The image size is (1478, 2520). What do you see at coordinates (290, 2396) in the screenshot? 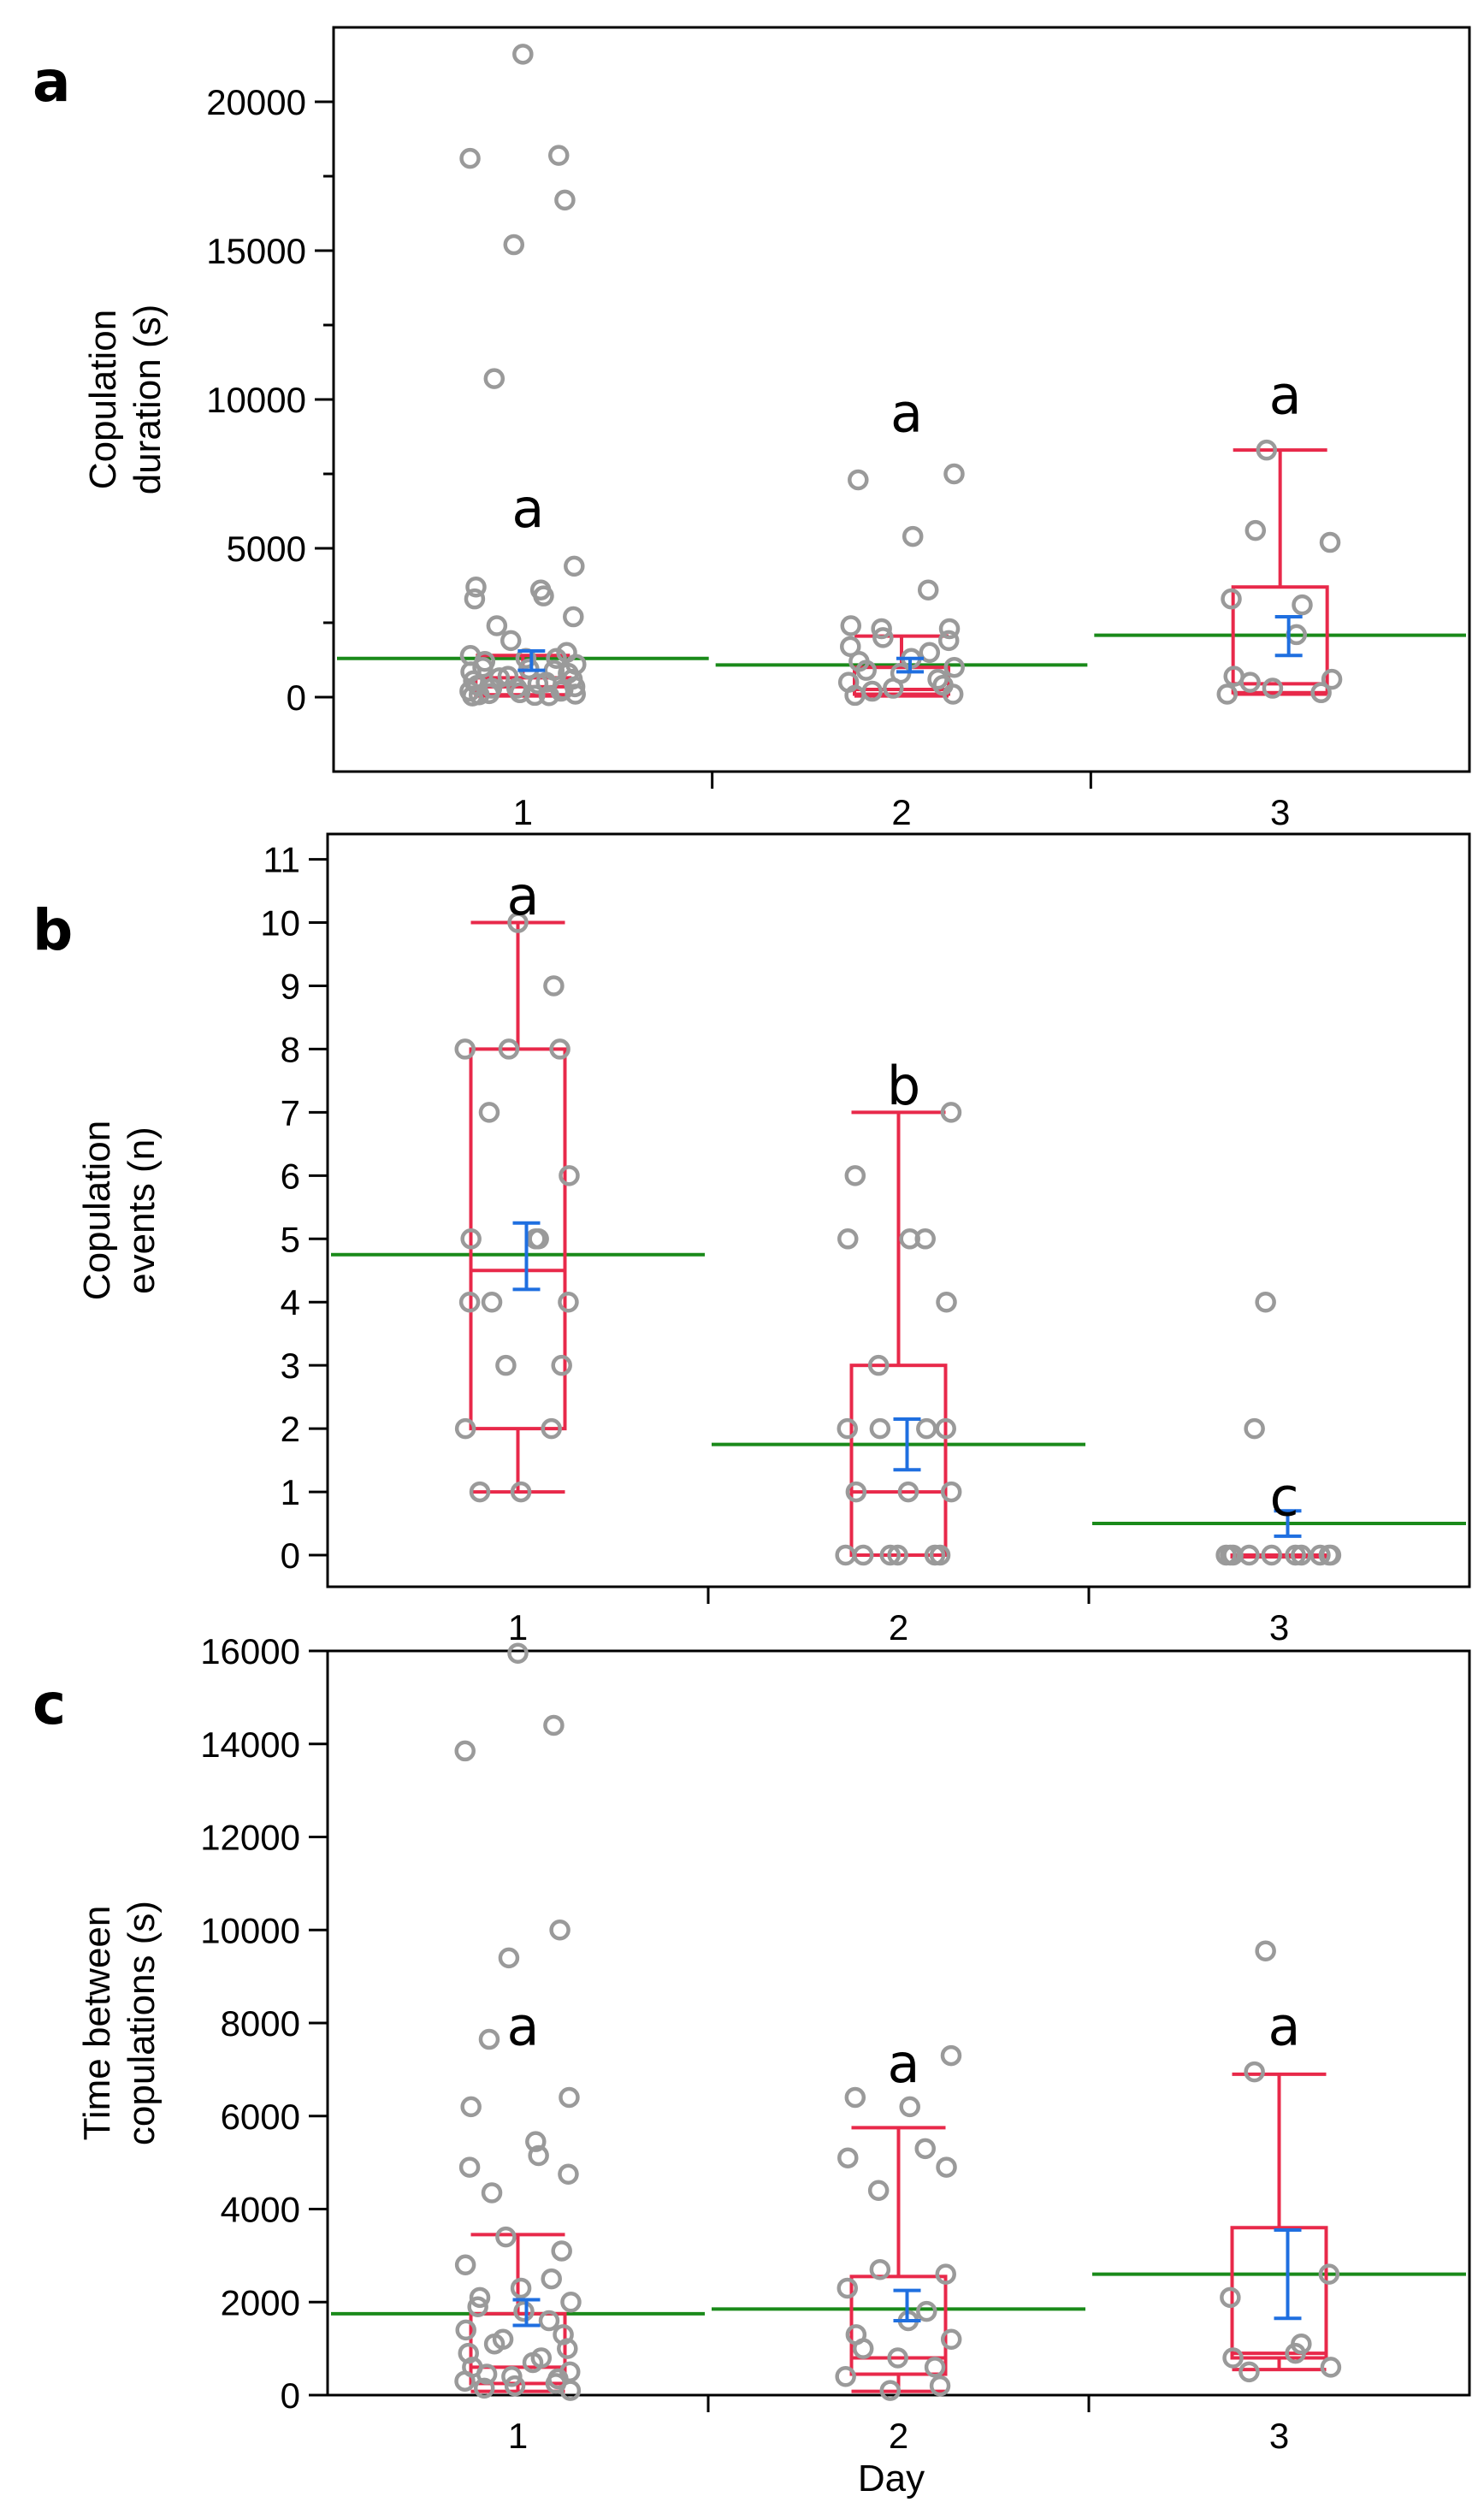
I see `y-tick-label: 0` at bounding box center [290, 2396].